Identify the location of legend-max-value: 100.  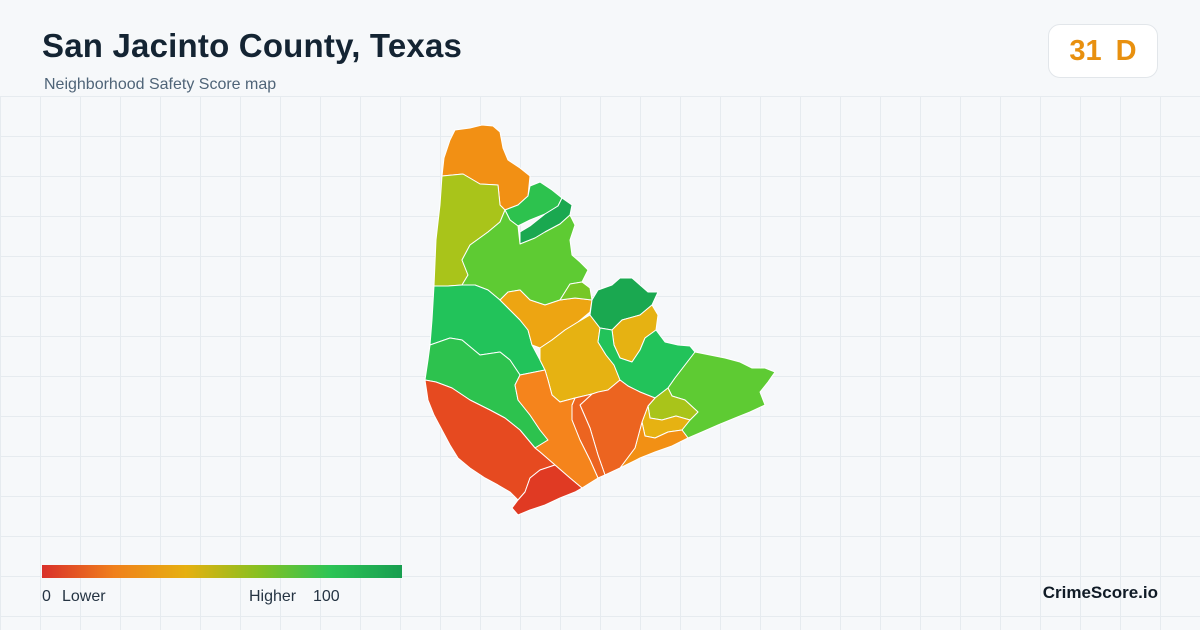
(326, 596).